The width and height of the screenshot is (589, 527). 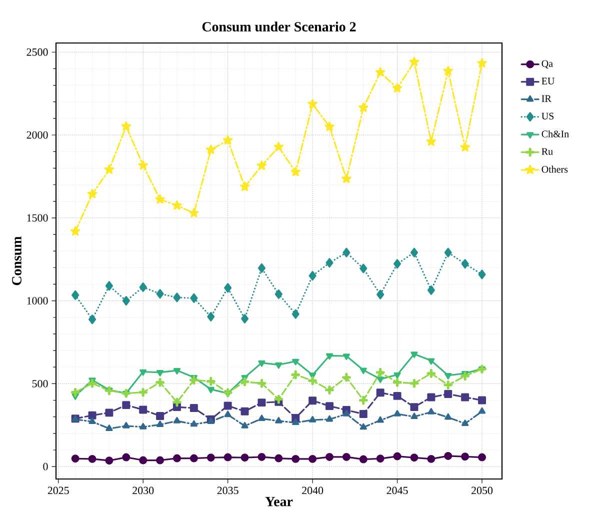 I want to click on x-axis-title: Year, so click(x=279, y=501).